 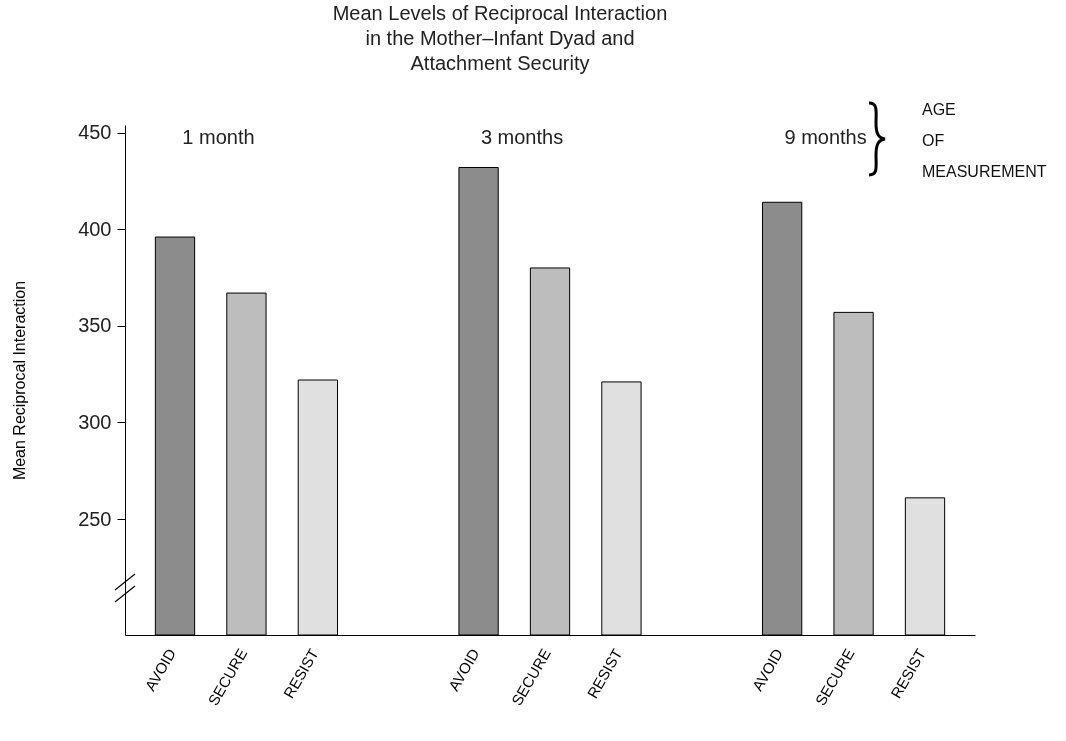 What do you see at coordinates (984, 140) in the screenshot?
I see `annotation: AGE OF MEASUREMENT` at bounding box center [984, 140].